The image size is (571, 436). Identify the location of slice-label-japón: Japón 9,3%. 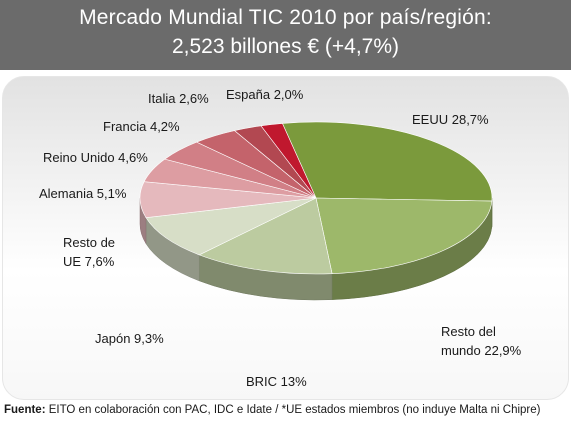
(129, 338).